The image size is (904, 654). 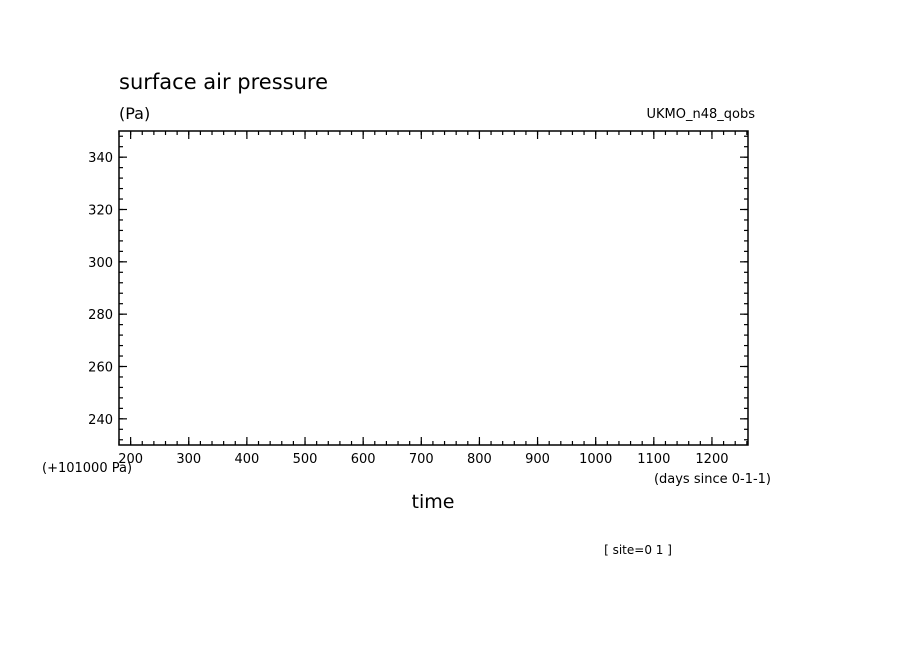 I want to click on x-tick-label: 1200, so click(x=711, y=459).